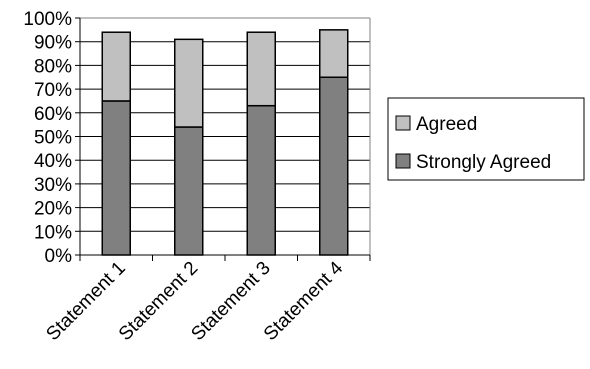 The height and width of the screenshot is (369, 590). I want to click on legend: Agreed Strongly Agreed, so click(486, 139).